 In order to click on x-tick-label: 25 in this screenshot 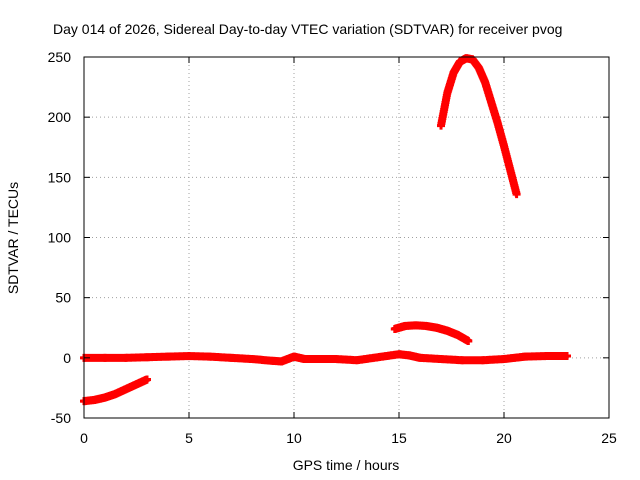, I will do `click(609, 438)`.